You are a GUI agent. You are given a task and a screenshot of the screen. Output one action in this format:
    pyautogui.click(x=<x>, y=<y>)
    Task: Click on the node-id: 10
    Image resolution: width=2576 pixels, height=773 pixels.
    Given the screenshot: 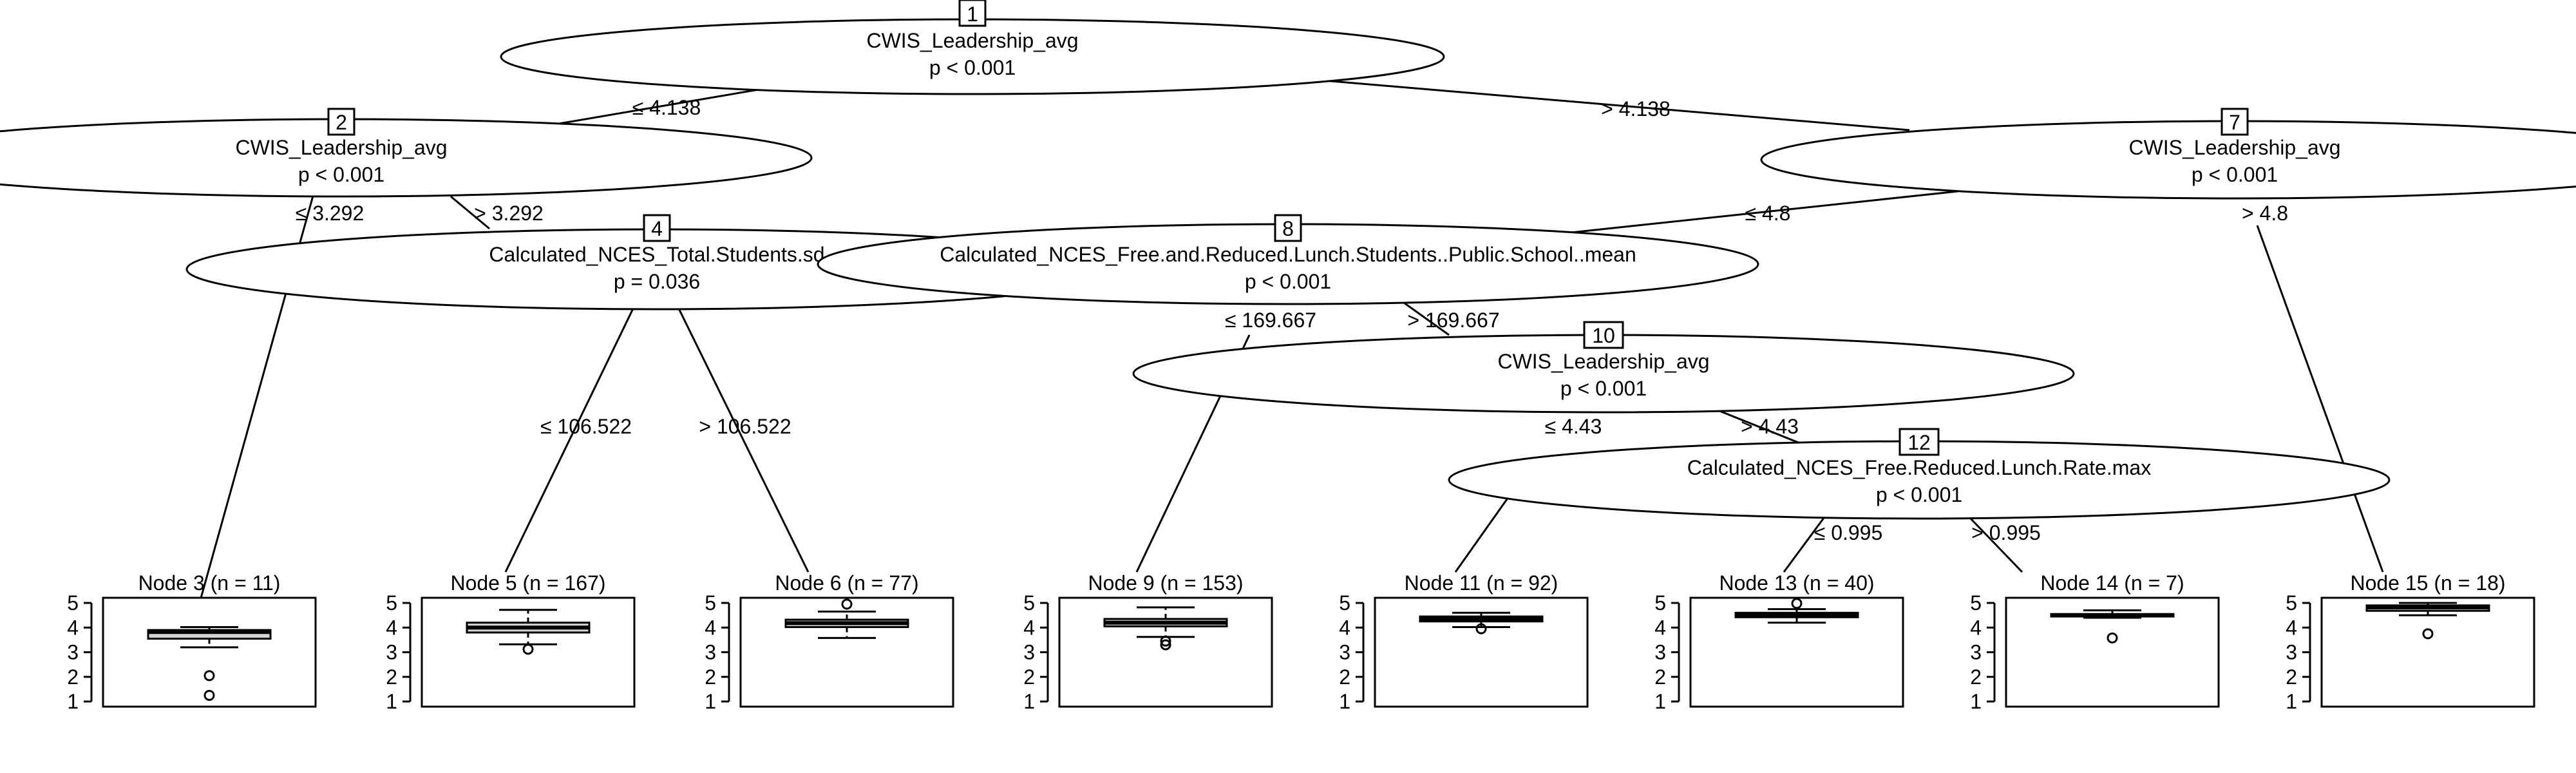 What is the action you would take?
    pyautogui.click(x=1603, y=335)
    